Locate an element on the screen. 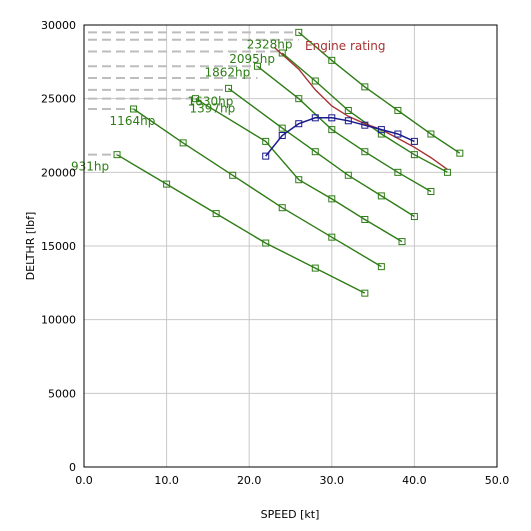  engine-rating-label: Engine rating is located at coordinates (345, 46).